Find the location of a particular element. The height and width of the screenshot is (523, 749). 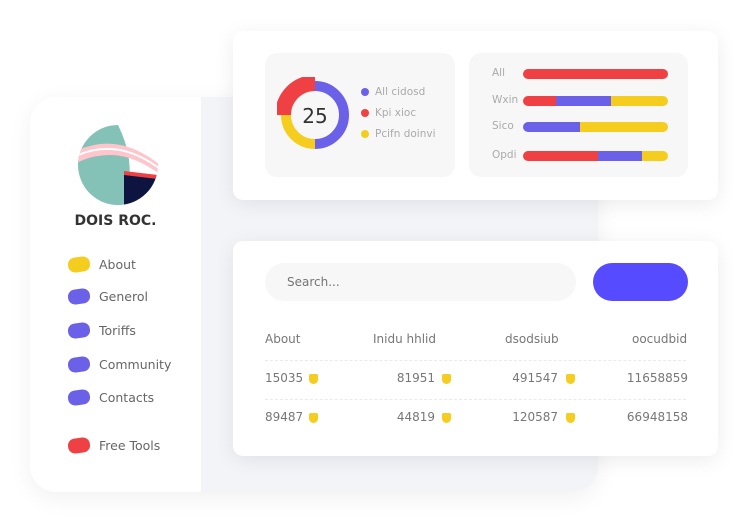

legend-item: Pcifn doinvi is located at coordinates (398, 134).